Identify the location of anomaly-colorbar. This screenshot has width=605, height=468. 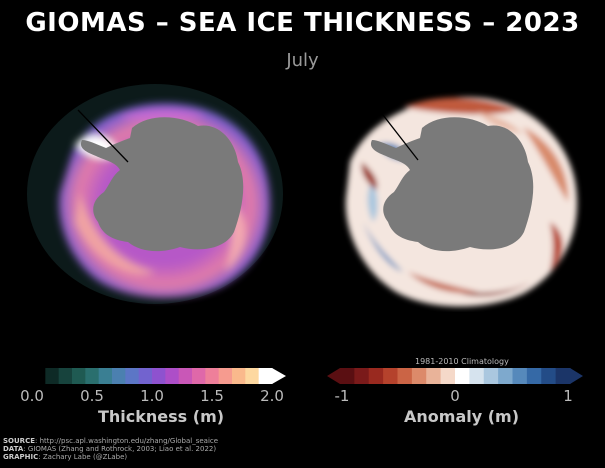
(455, 376).